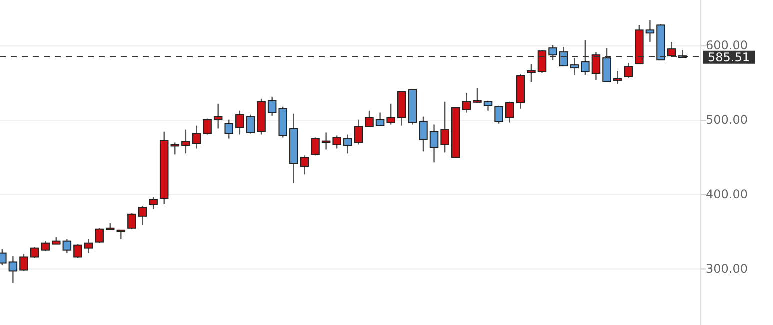 The height and width of the screenshot is (325, 773). I want to click on y-tick-label: 600.00, so click(727, 45).